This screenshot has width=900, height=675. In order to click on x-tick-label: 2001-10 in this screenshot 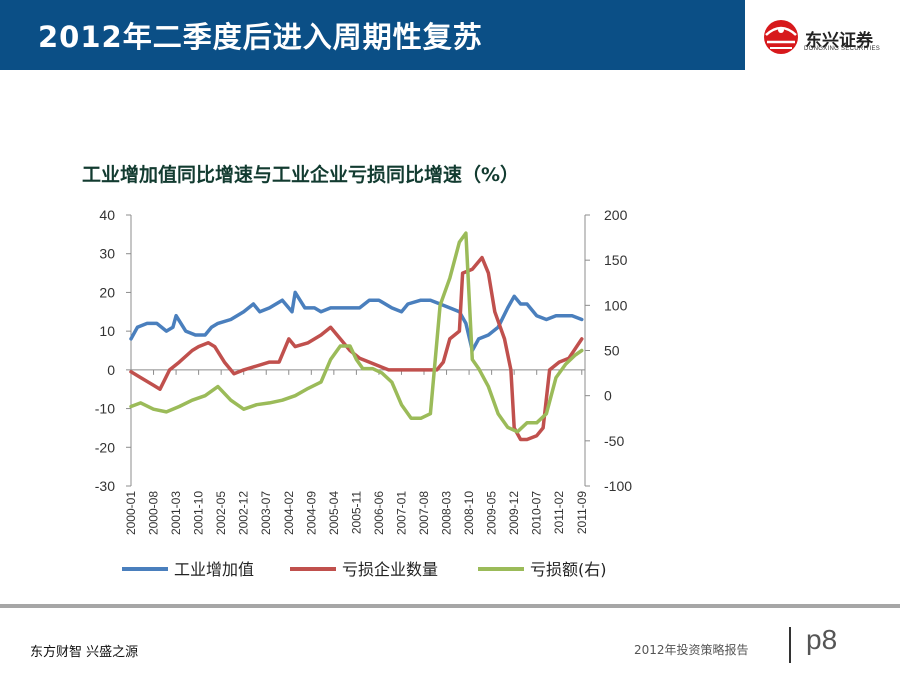, I will do `click(199, 513)`.